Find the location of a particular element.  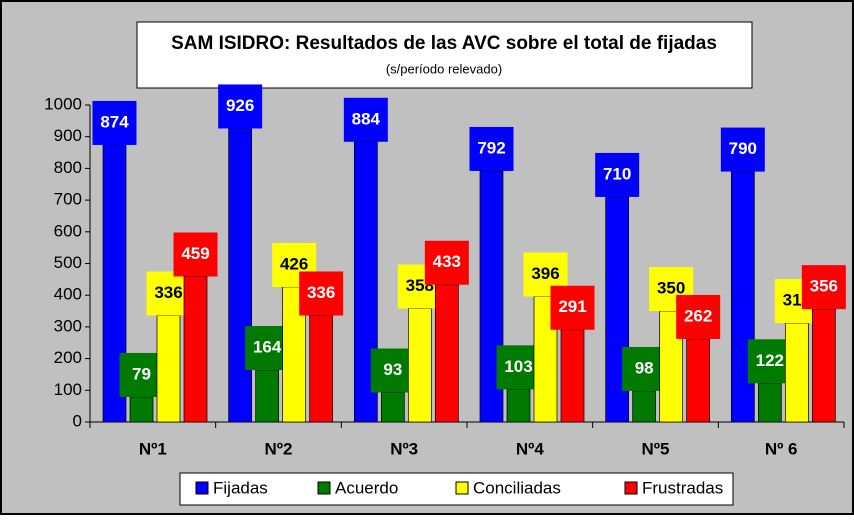

data-label: 79 is located at coordinates (141, 373).